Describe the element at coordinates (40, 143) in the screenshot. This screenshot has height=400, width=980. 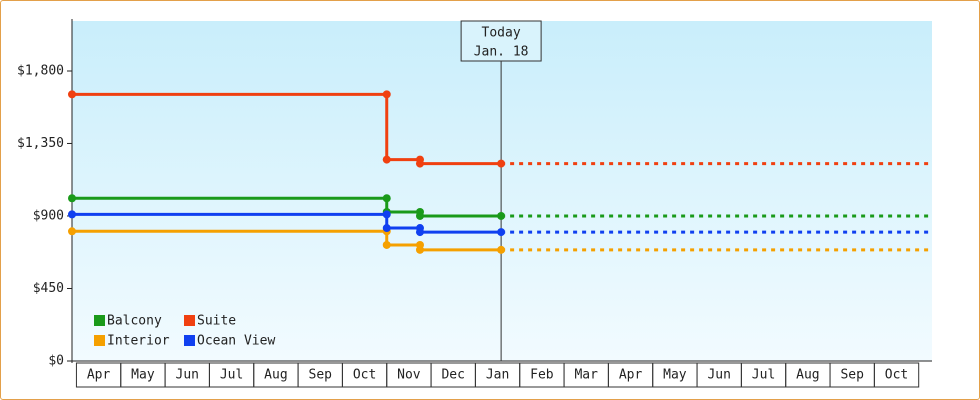
I see `y-tick-label: $1,350` at that location.